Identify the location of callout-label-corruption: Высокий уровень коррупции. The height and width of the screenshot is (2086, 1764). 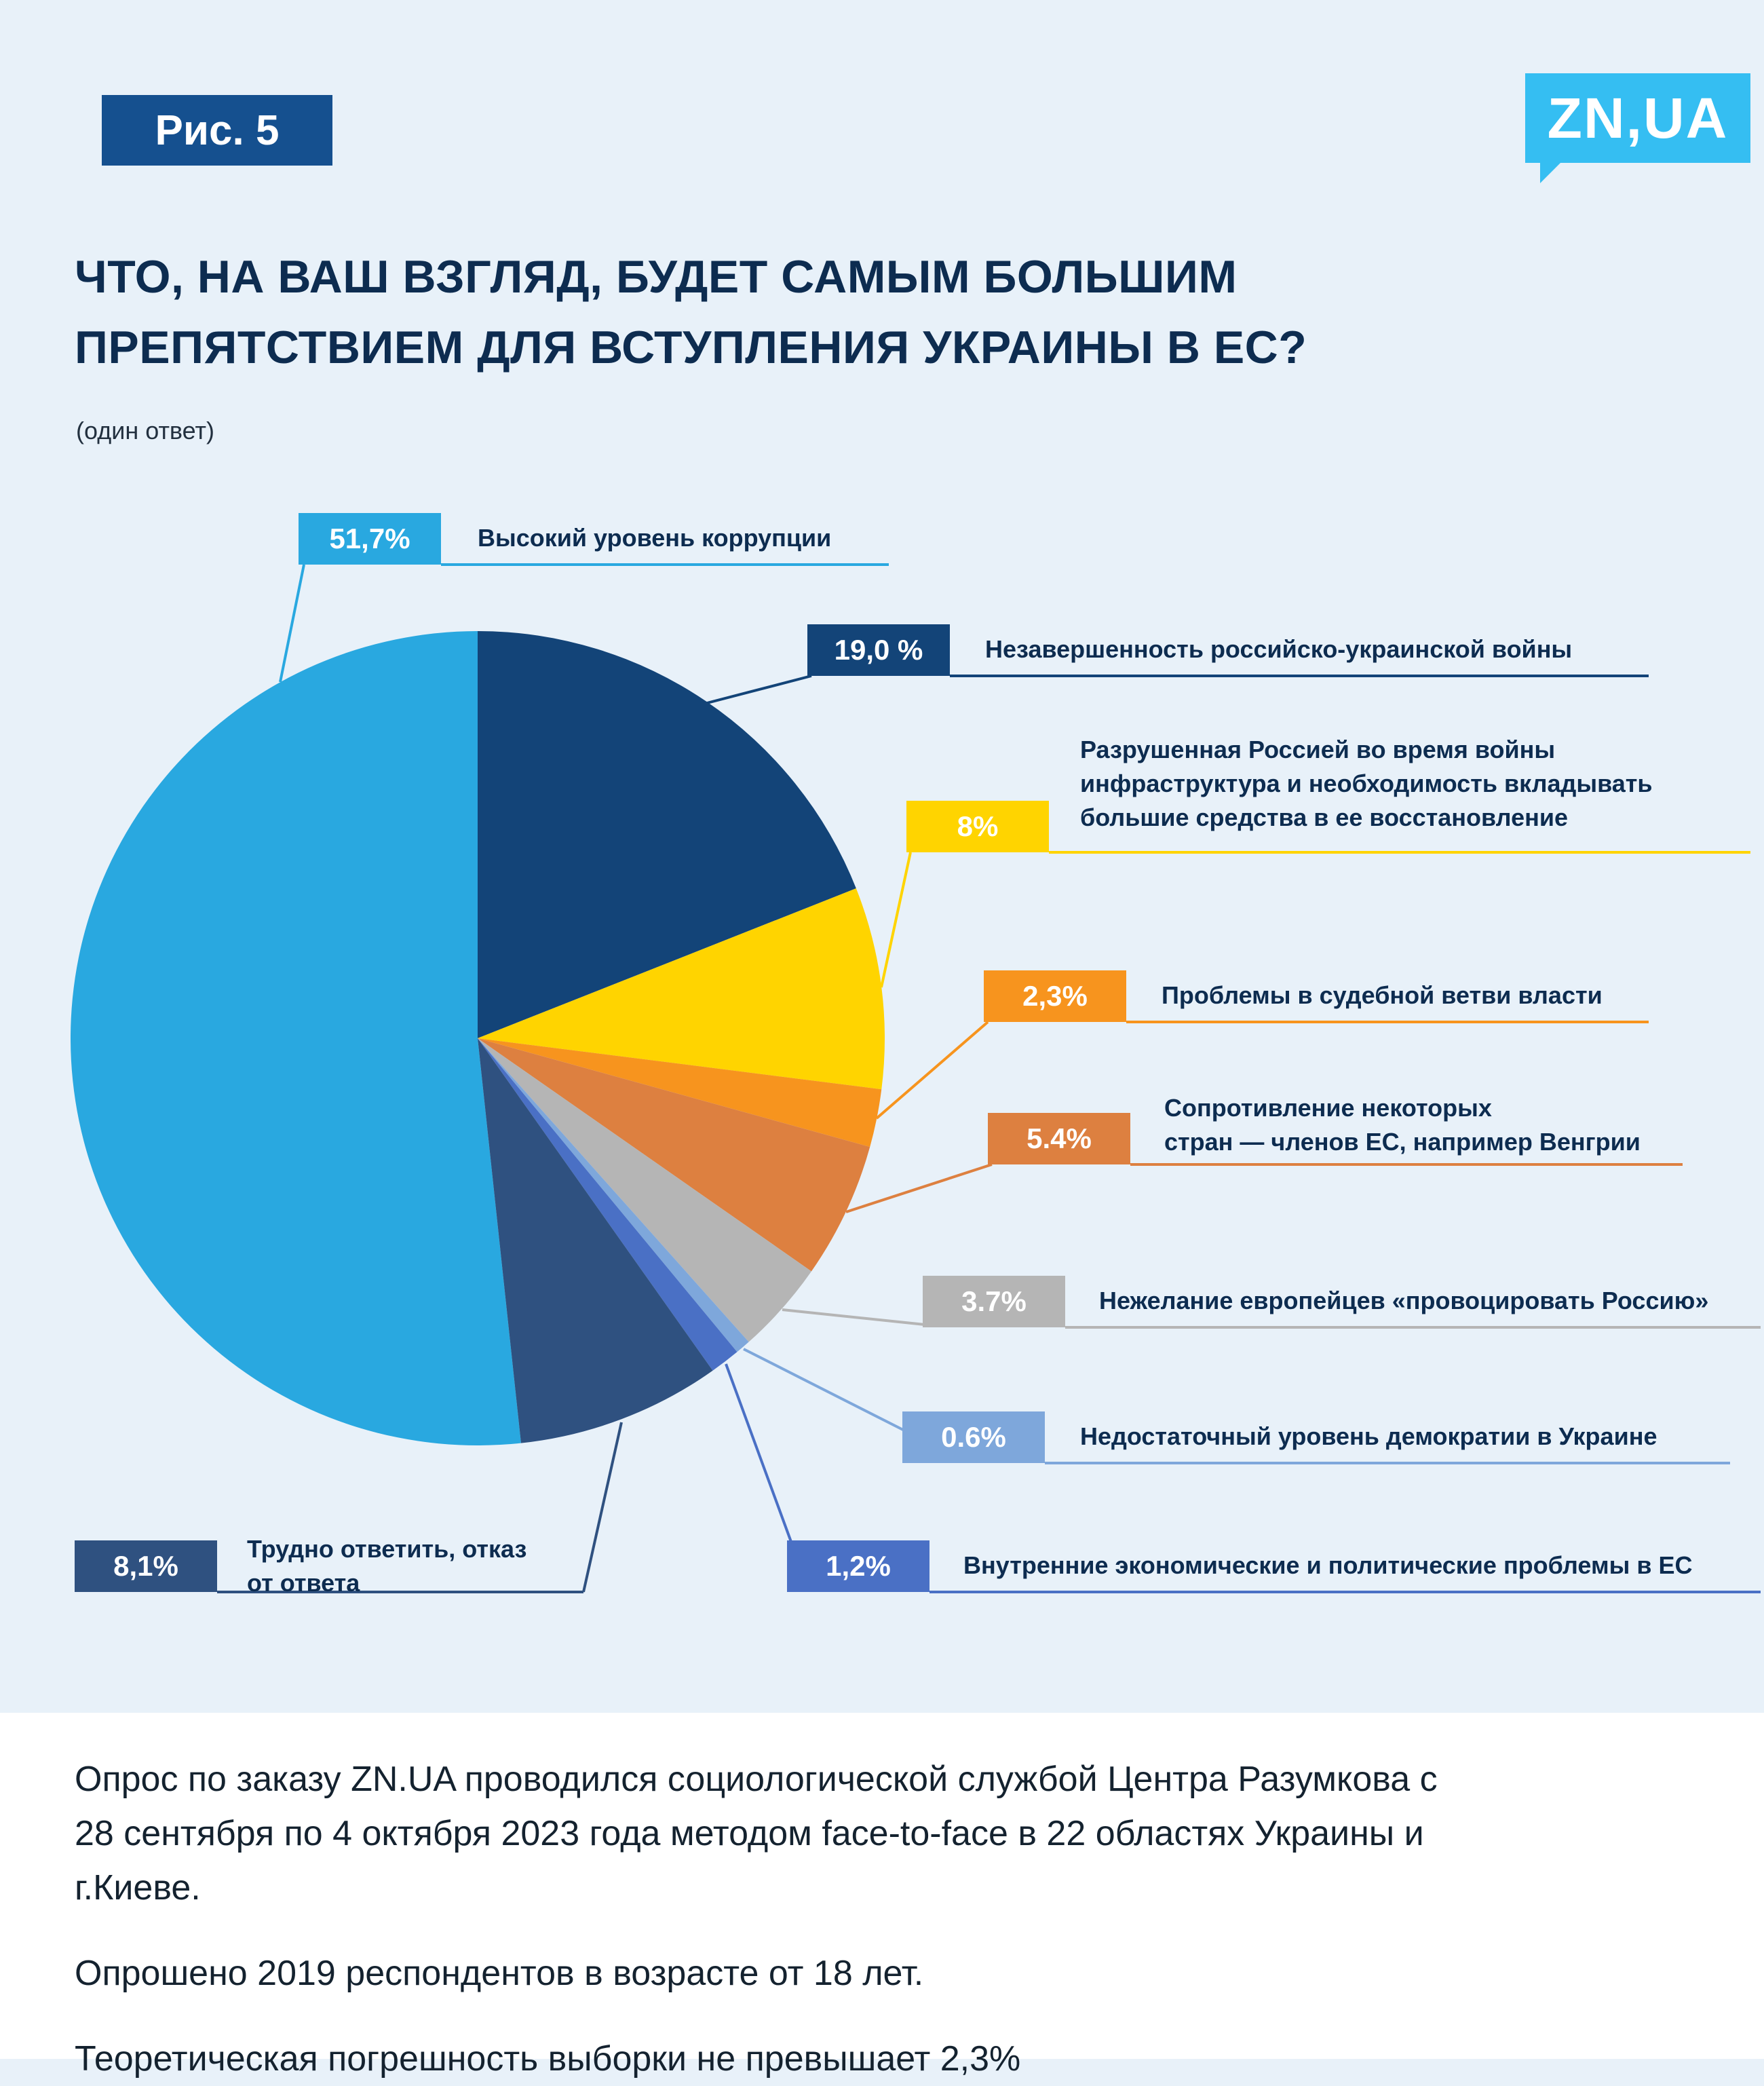
(654, 538).